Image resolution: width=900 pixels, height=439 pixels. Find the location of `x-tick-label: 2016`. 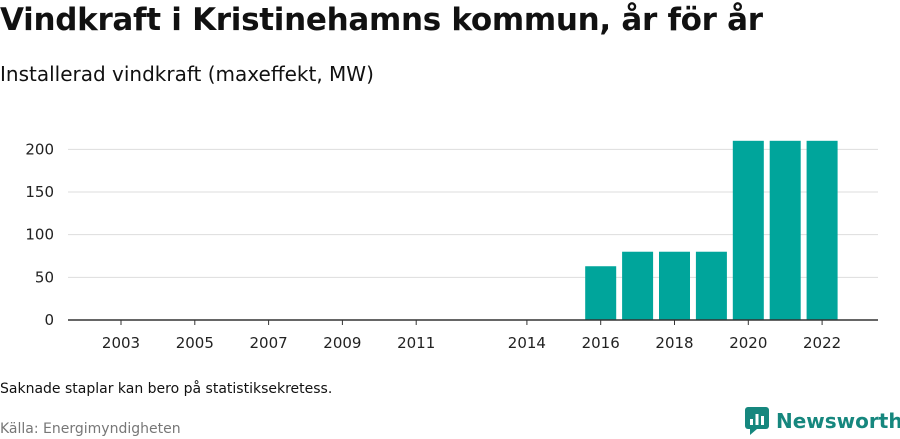

x-tick-label: 2016 is located at coordinates (601, 343).